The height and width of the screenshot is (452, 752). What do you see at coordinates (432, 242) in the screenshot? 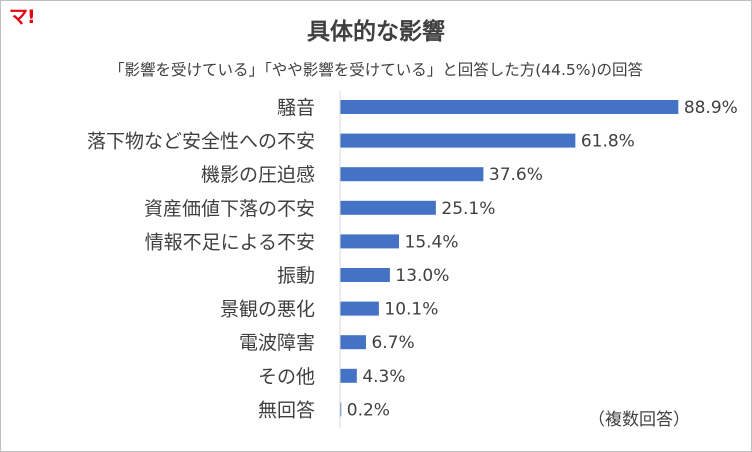
I see `value-label: 15.4%` at bounding box center [432, 242].